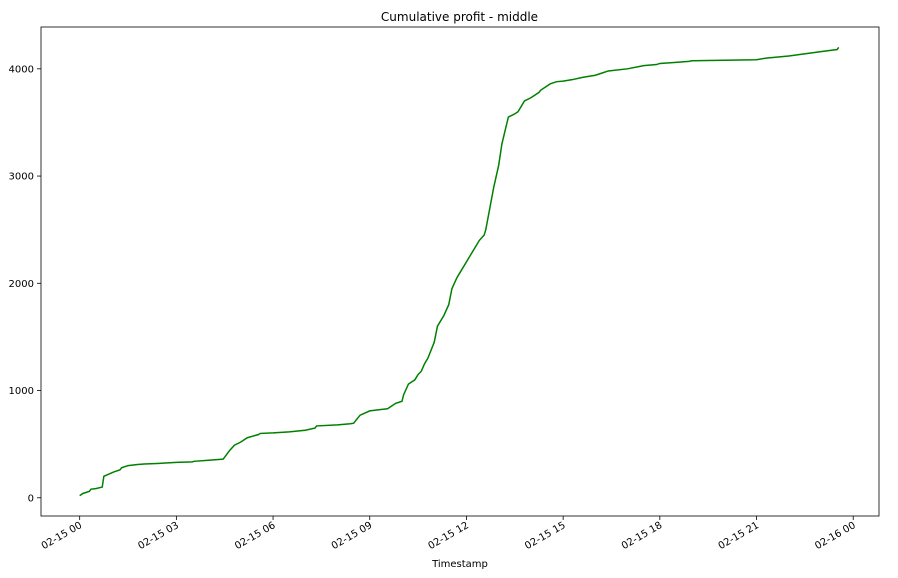  I want to click on y-tick-label: 1000, so click(21, 391).